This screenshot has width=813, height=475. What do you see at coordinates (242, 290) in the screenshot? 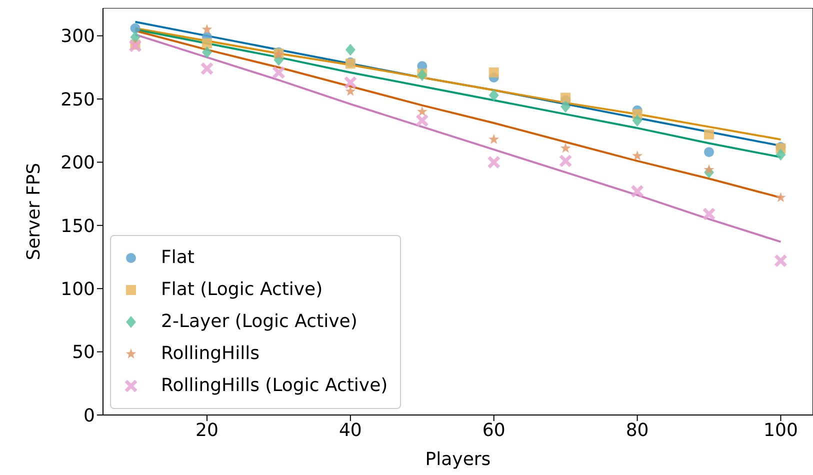
I see `legend-label: Flat (Logic Active)` at bounding box center [242, 290].